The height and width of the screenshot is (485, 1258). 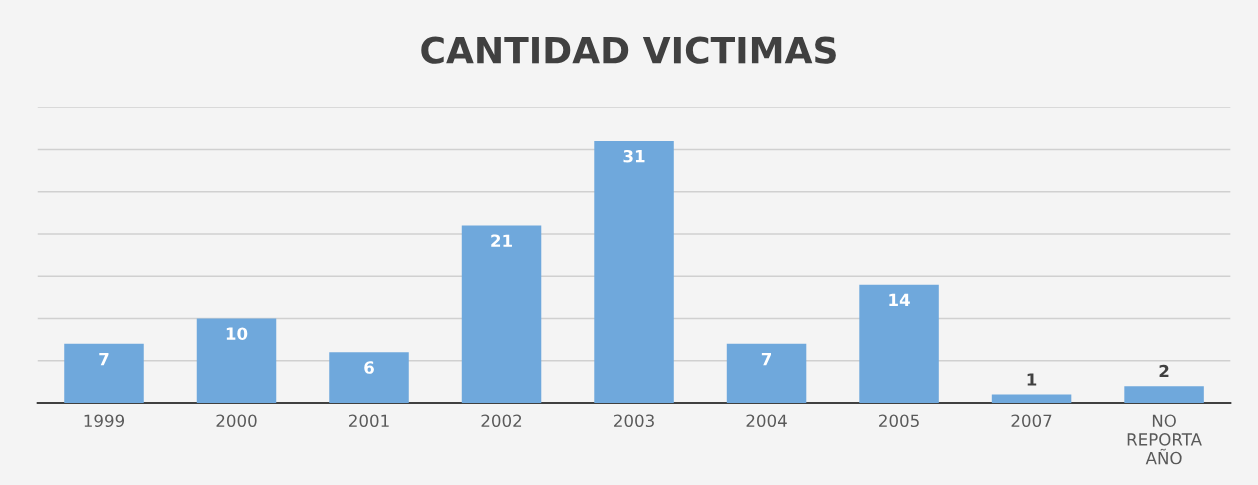 I want to click on data-label: 21, so click(x=501, y=240).